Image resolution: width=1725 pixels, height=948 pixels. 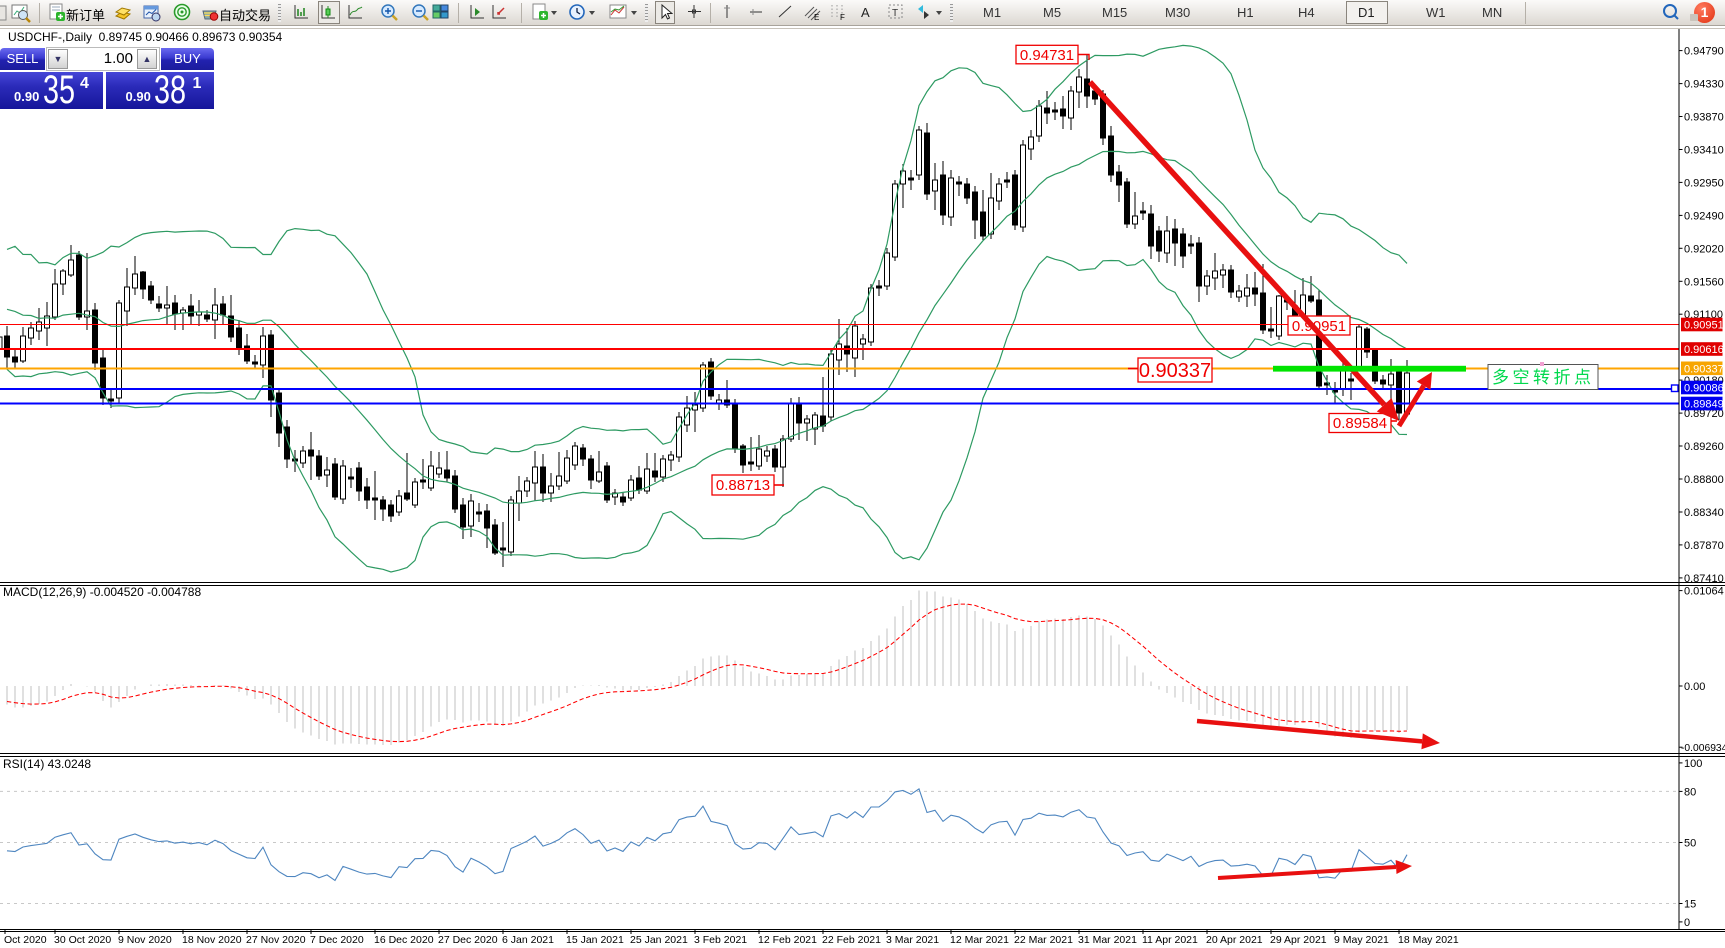 What do you see at coordinates (102, 592) in the screenshot?
I see `svg-text:MACD(12,26,9) -0.004520 -0.004: MACD(12,26,9) -0.004520 -0.004788` at bounding box center [102, 592].